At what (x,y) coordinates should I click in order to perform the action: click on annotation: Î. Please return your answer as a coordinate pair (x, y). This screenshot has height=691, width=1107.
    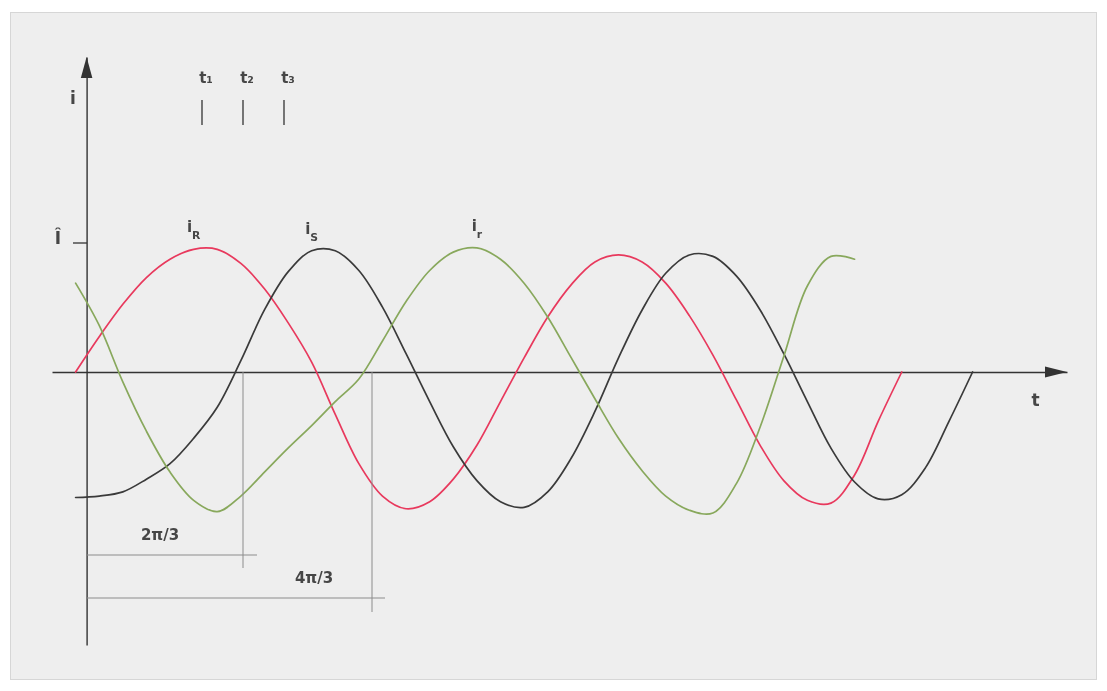
    Looking at the image, I should click on (58, 237).